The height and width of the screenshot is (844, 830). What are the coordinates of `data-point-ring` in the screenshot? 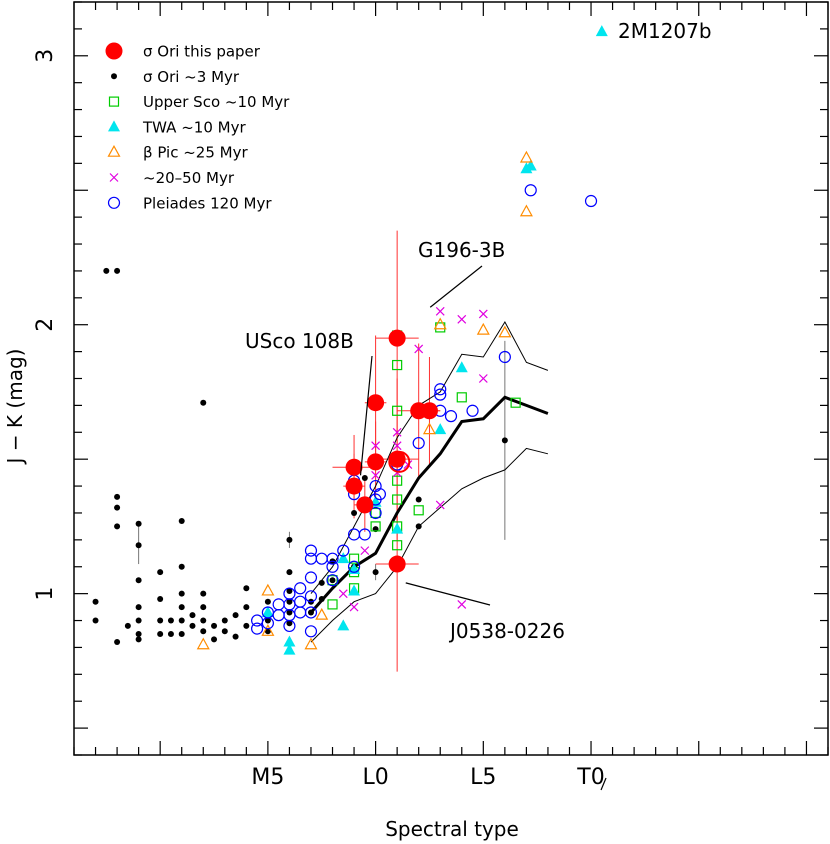 It's located at (399, 461).